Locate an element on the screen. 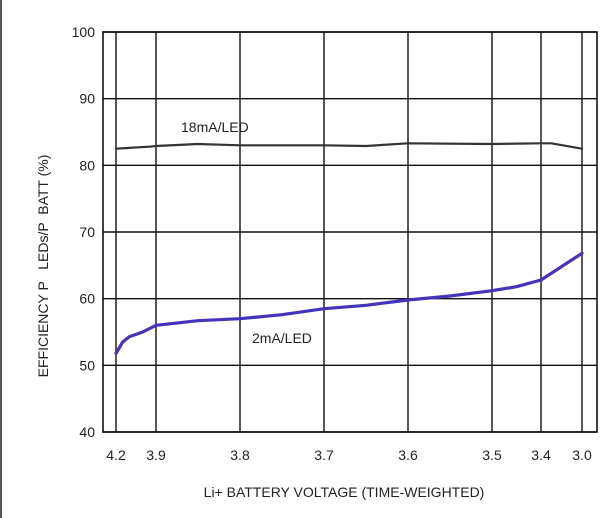  y-axis-title: EFFICIENCY P LEDs/P BATT (%) is located at coordinates (43, 266).